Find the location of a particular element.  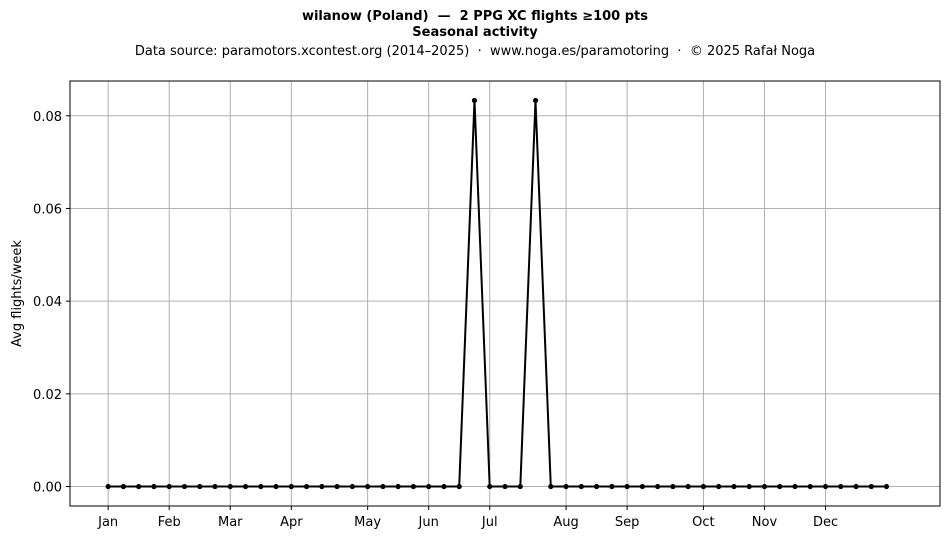

x-tick-label: Feb is located at coordinates (169, 522).